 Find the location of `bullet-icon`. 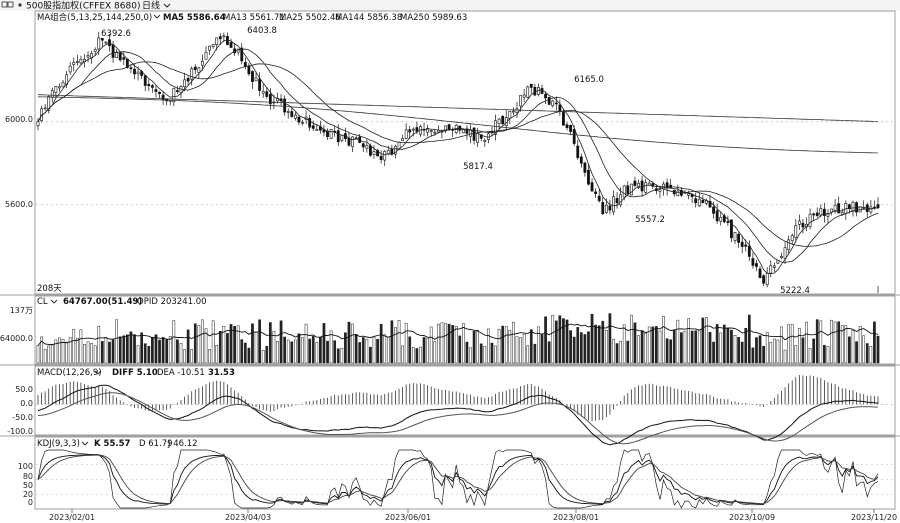

bullet-icon is located at coordinates (20, 5).